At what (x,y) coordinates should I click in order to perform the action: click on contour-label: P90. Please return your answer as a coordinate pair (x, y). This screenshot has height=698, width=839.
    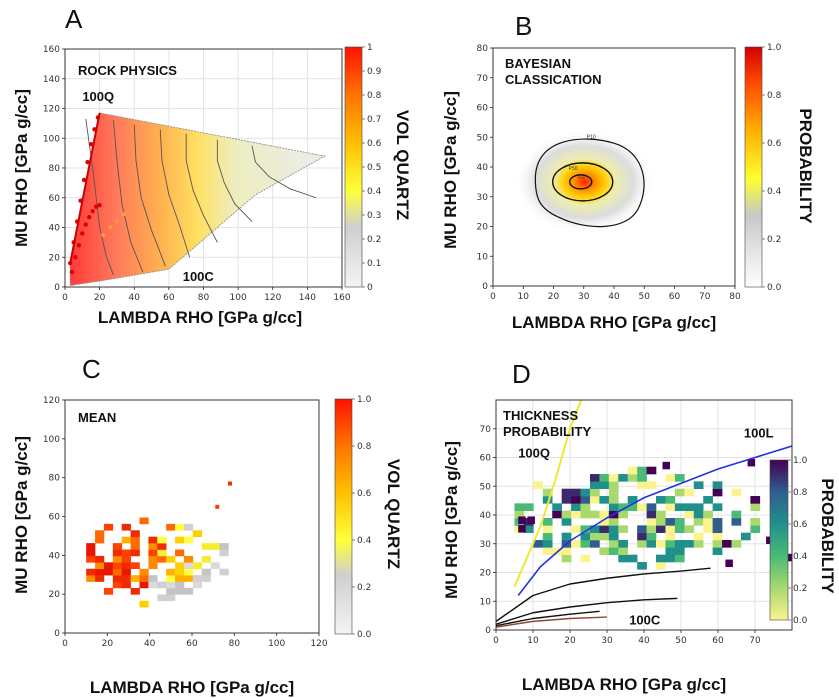
    Looking at the image, I should click on (582, 177).